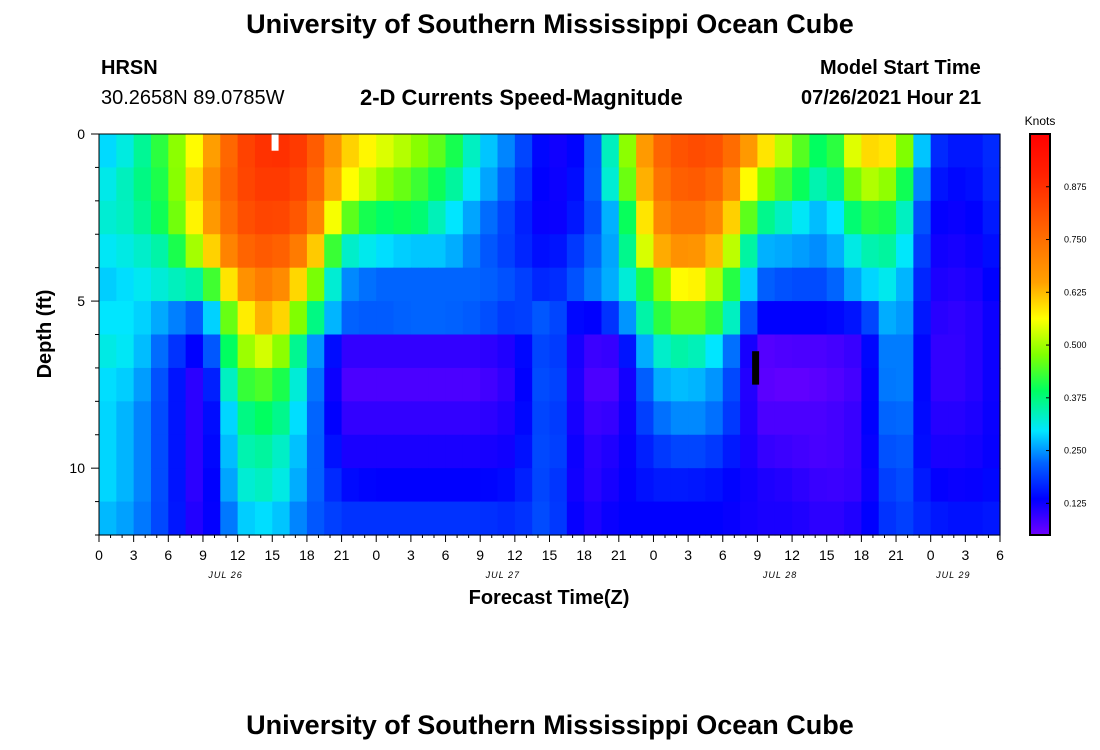  Describe the element at coordinates (952, 575) in the screenshot. I see `date-label: JUL 29` at that location.